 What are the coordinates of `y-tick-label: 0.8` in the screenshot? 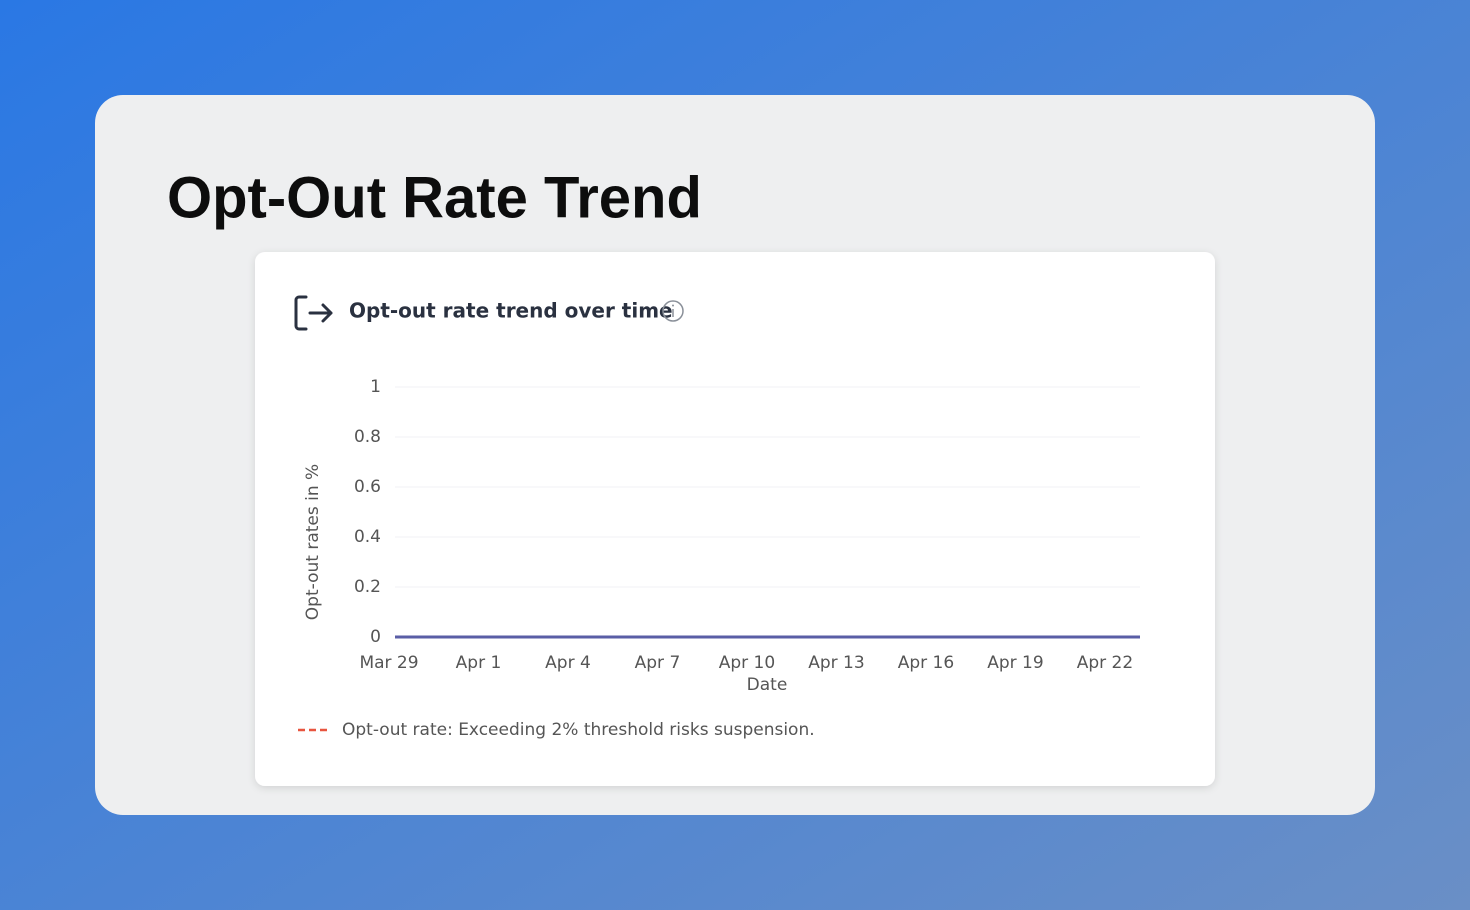 It's located at (367, 437).